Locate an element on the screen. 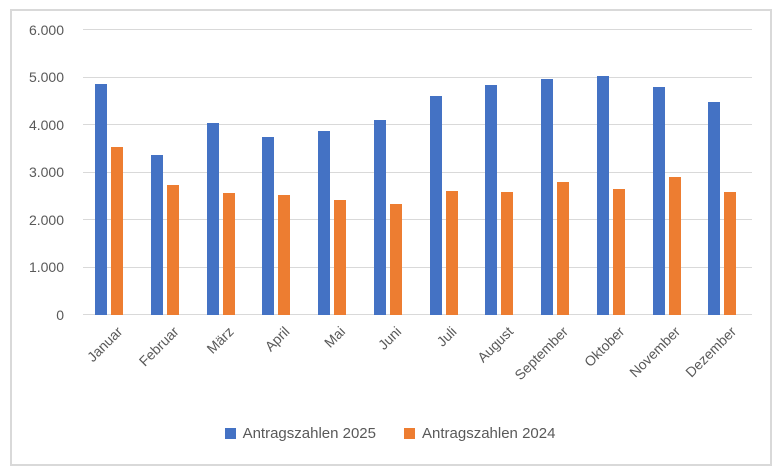 This screenshot has height=473, width=780. legend-label: Antragszahlen 2024 is located at coordinates (489, 433).